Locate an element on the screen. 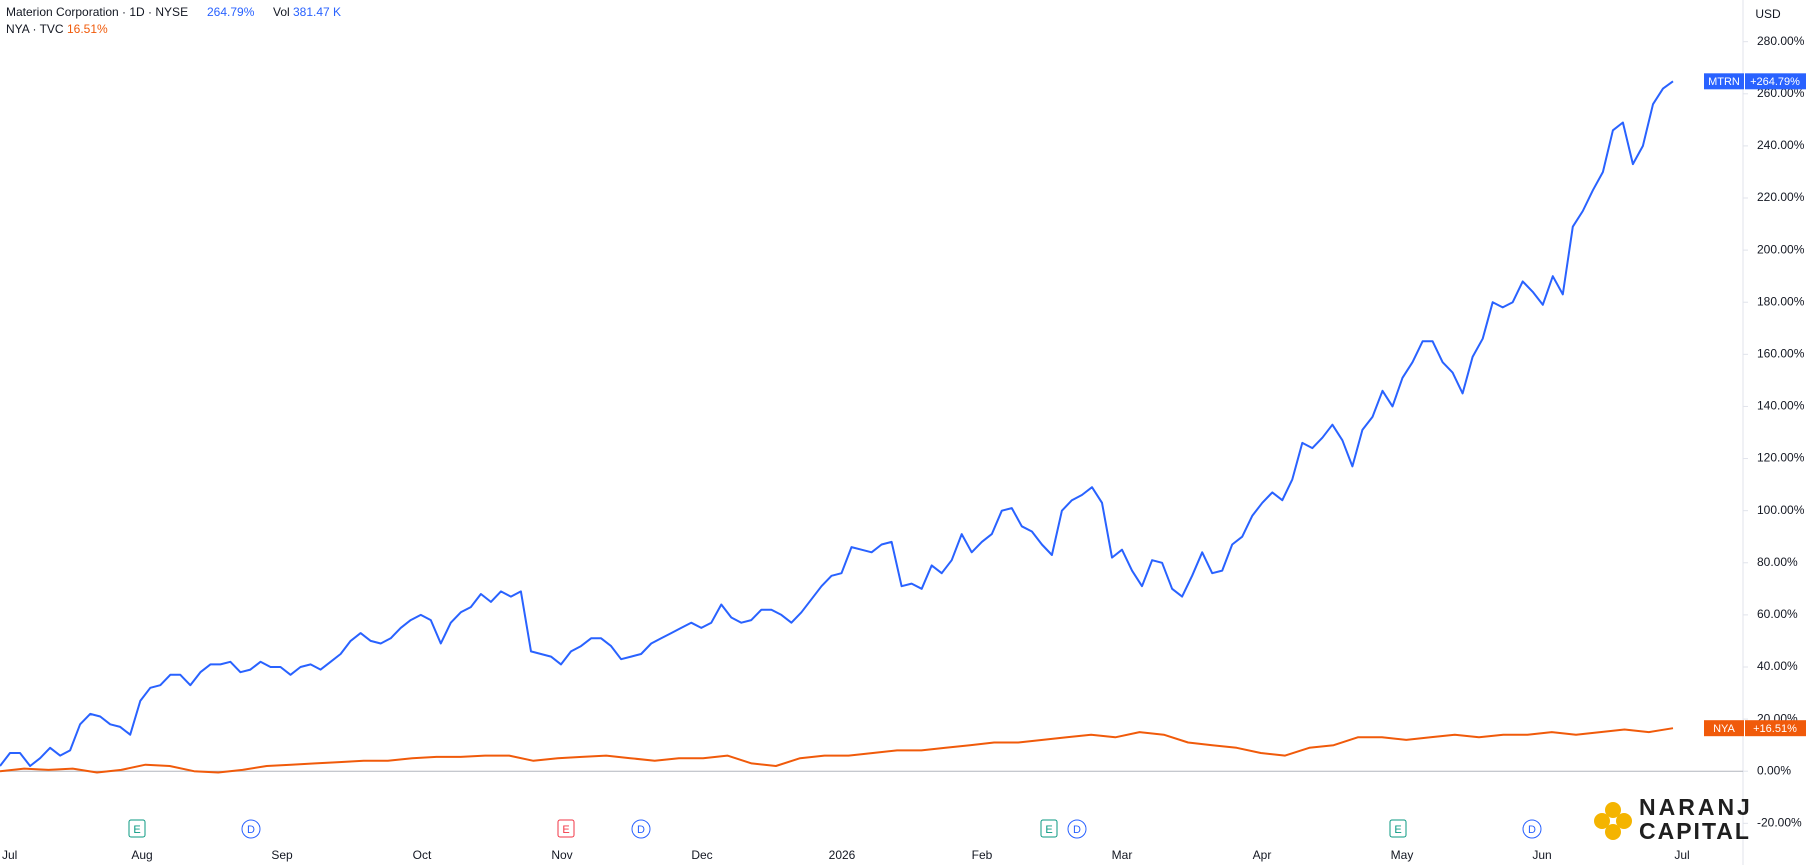 This screenshot has height=865, width=1812. price-tag-label: +264.79% is located at coordinates (1775, 82).